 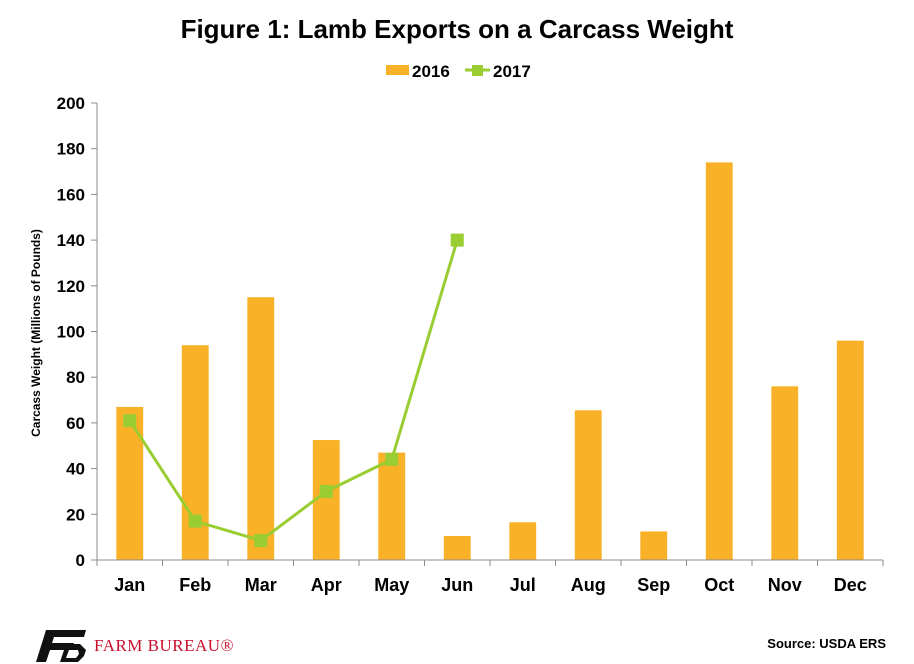 What do you see at coordinates (195, 521) in the screenshot?
I see `marker-2017-feb` at bounding box center [195, 521].